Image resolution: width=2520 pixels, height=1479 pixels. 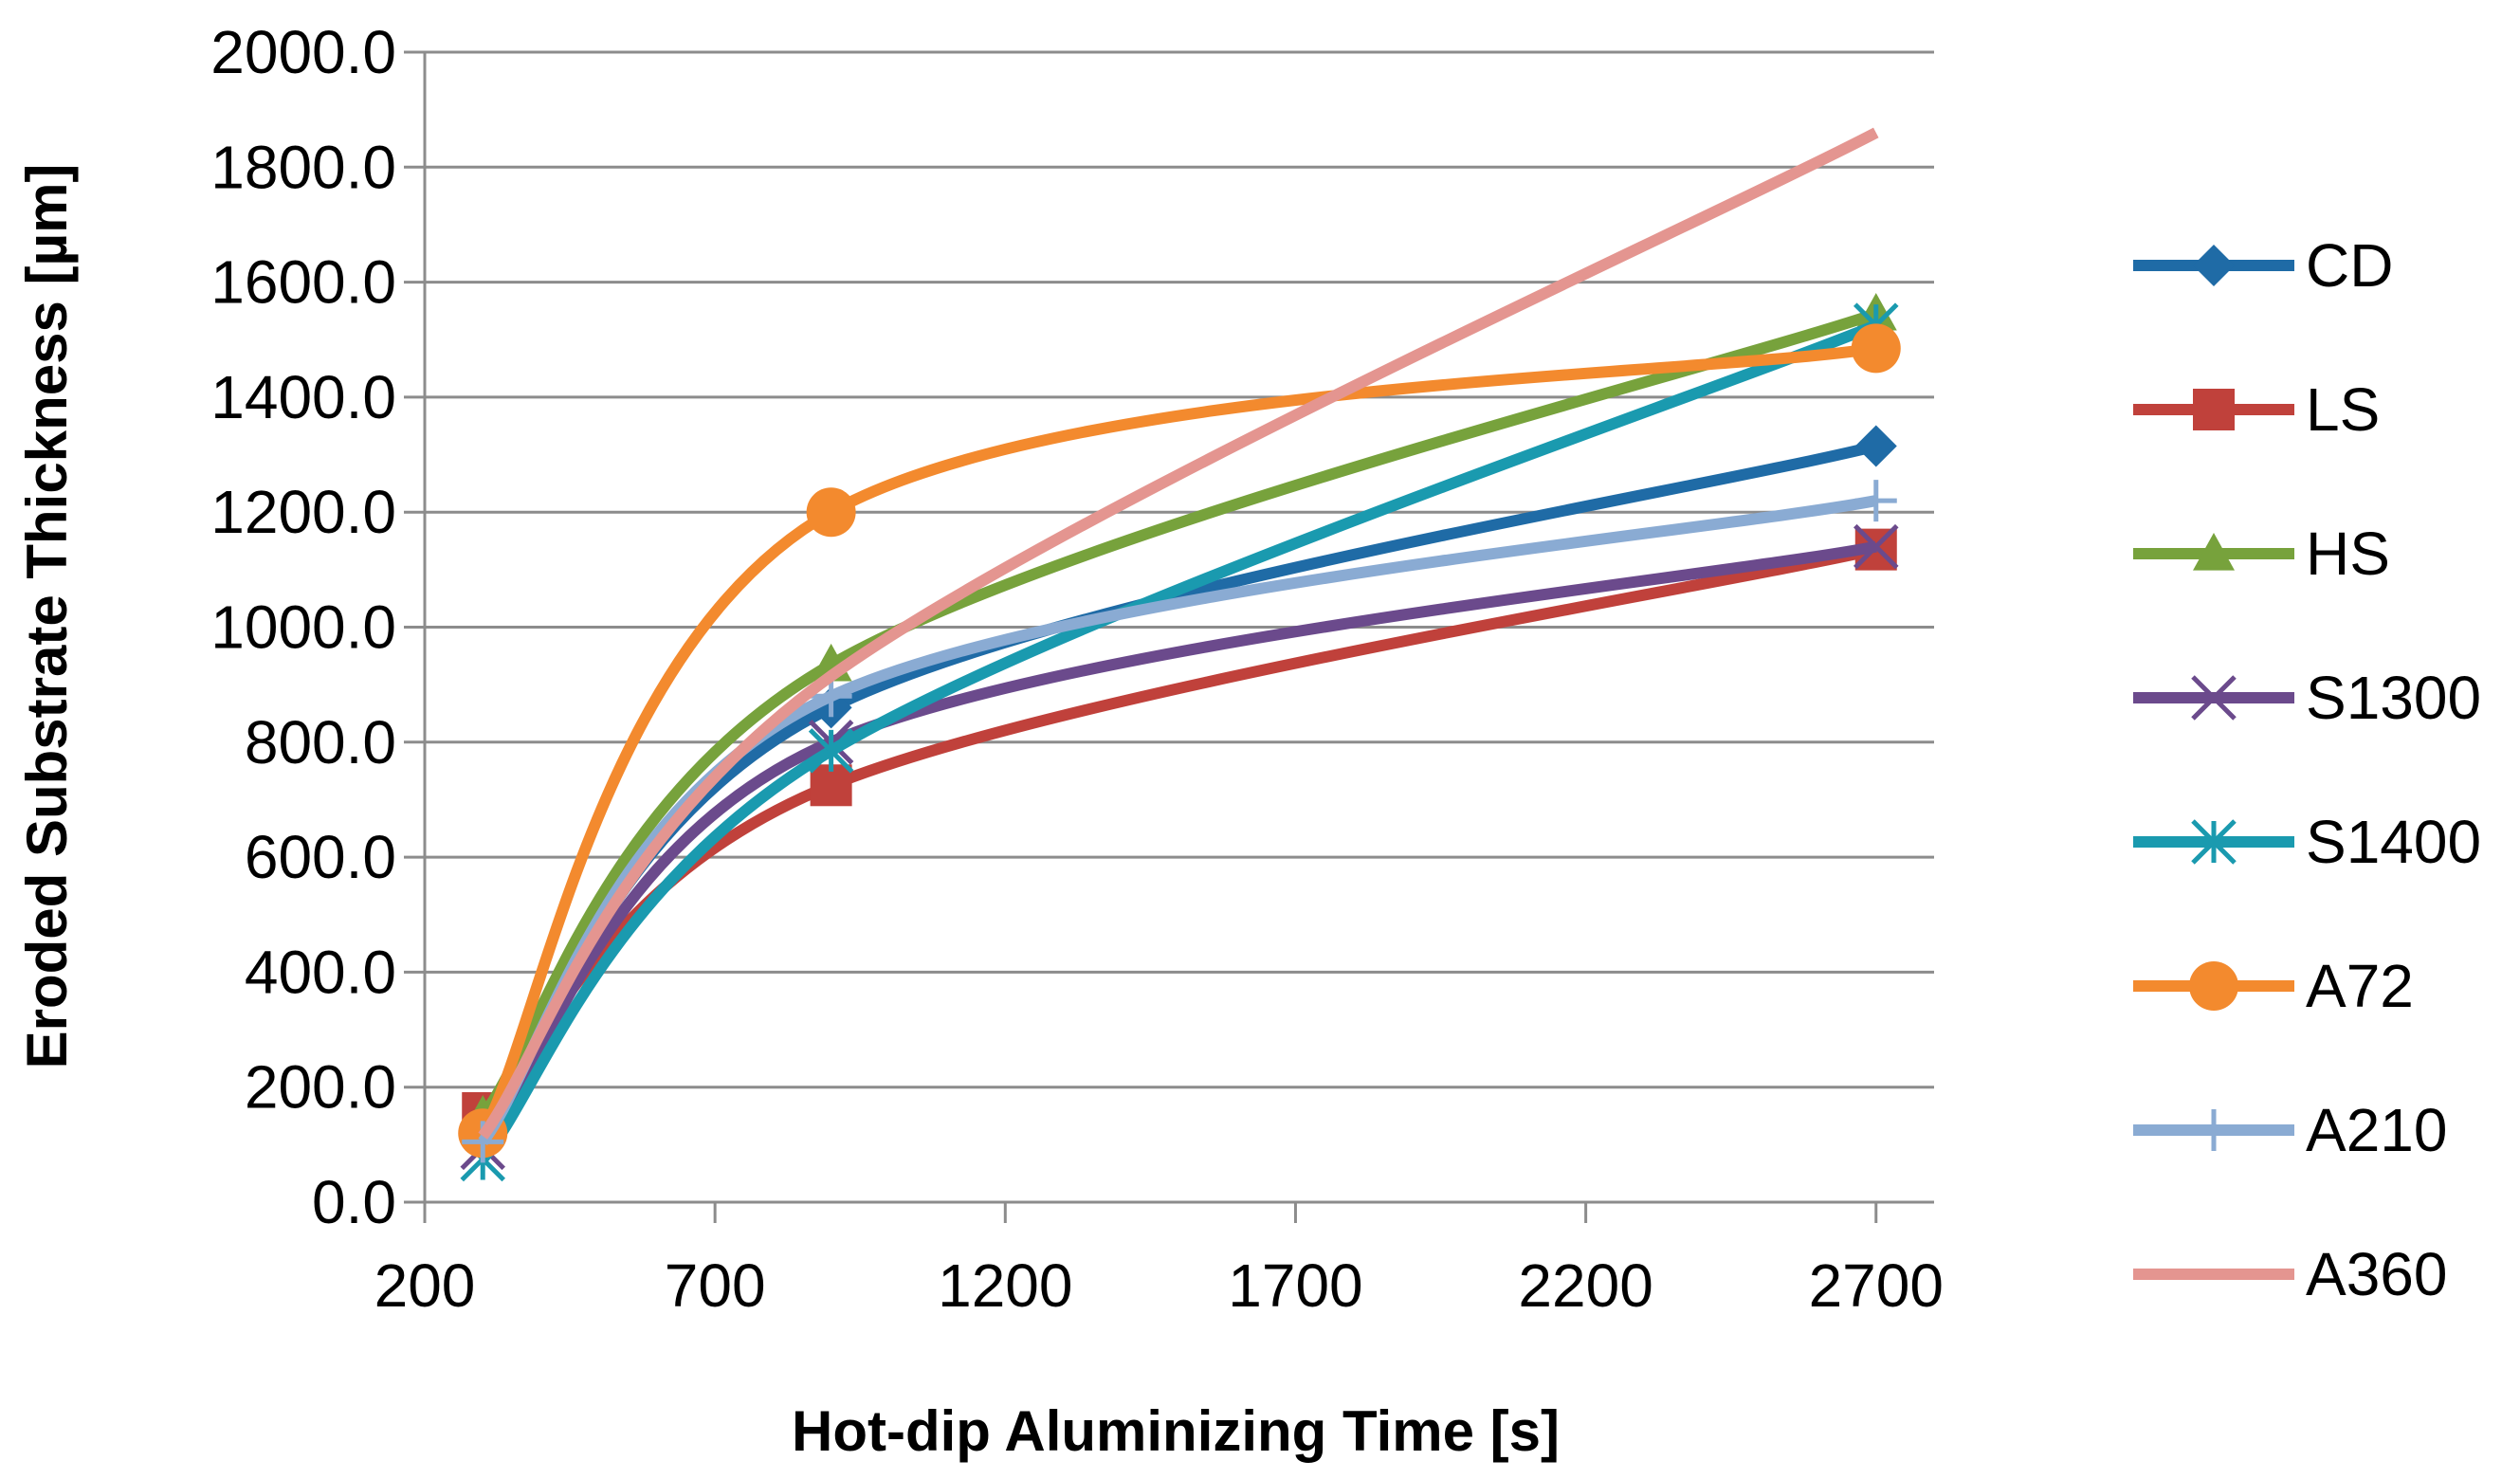 What do you see at coordinates (2393, 842) in the screenshot?
I see `legend-label-s1400: S1400` at bounding box center [2393, 842].